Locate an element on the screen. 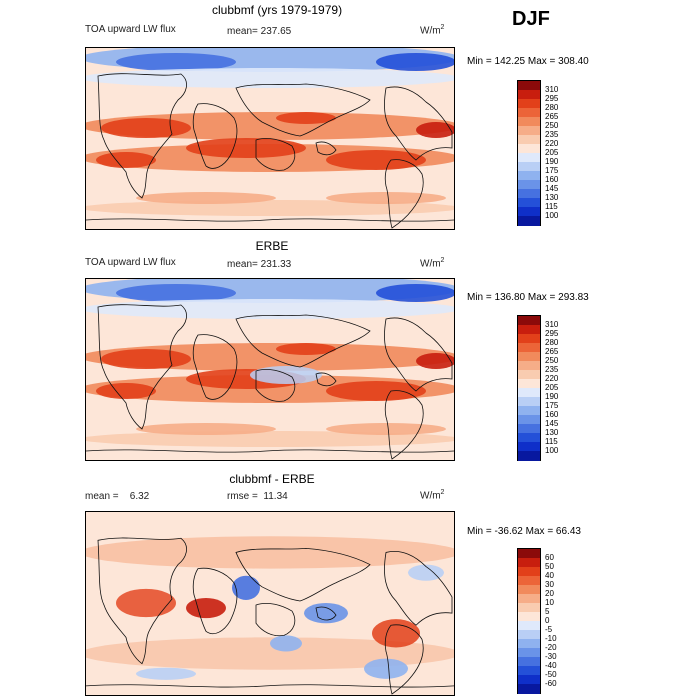 The width and height of the screenshot is (700, 700). colorbar-tick-label: 30 is located at coordinates (549, 584).